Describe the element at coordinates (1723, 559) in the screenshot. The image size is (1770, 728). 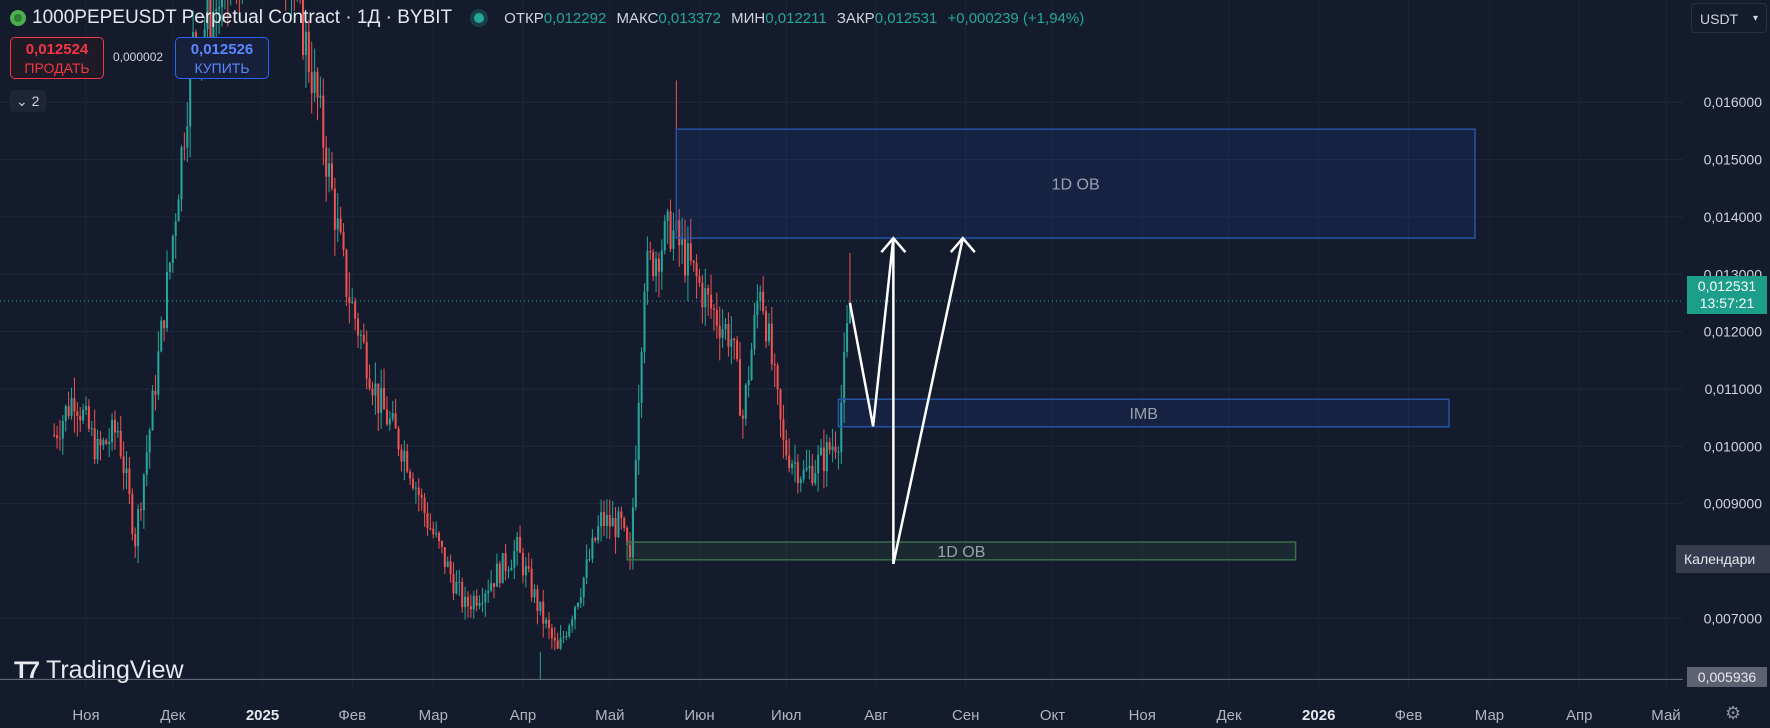
I see `calendar-button: Календари` at that location.